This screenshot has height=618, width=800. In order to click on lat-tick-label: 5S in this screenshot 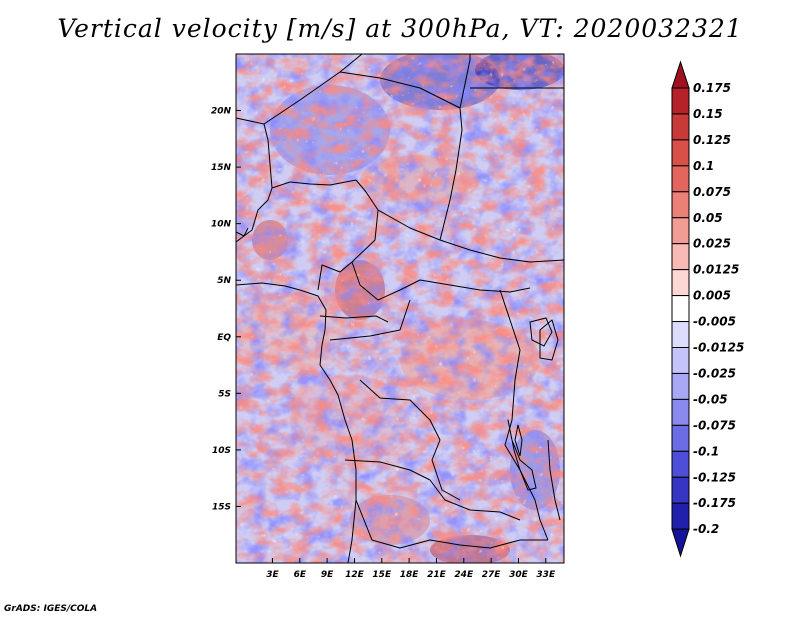, I will do `click(224, 394)`.